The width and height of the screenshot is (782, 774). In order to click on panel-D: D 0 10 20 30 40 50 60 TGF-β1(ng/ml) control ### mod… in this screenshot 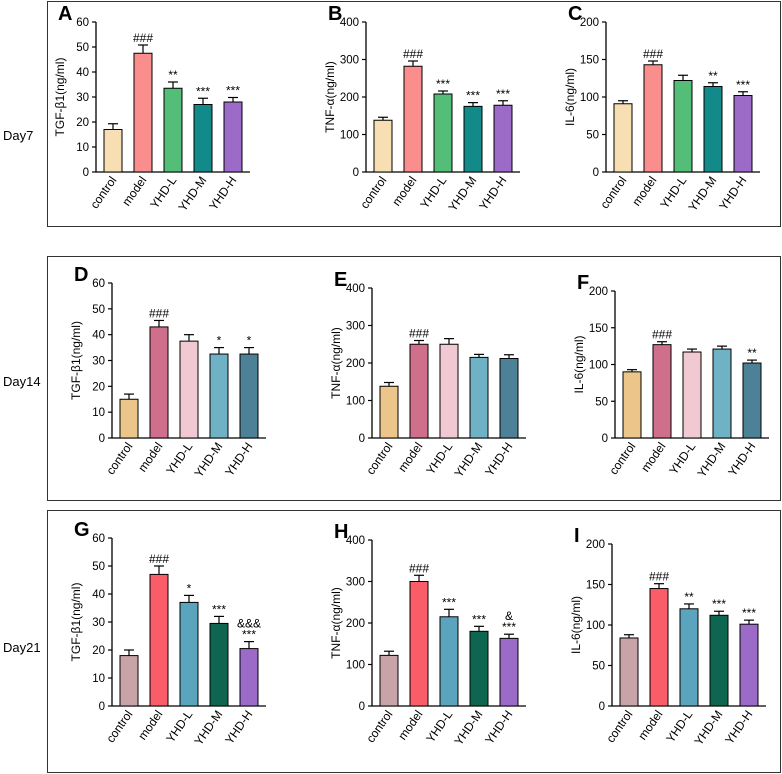, I will do `click(167, 372)`.